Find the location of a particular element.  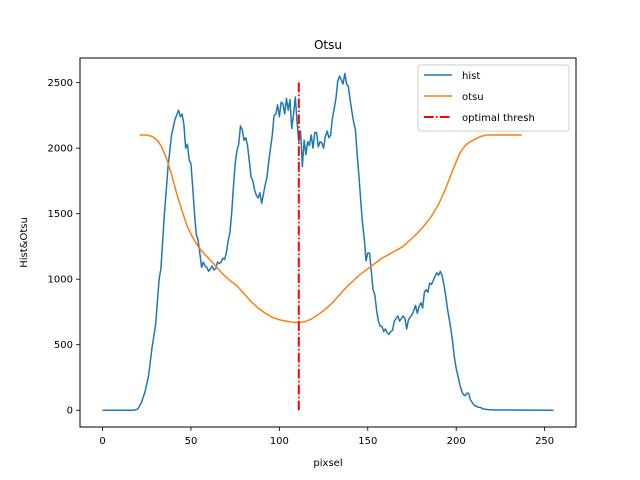

legend-box is located at coordinates (493, 98).